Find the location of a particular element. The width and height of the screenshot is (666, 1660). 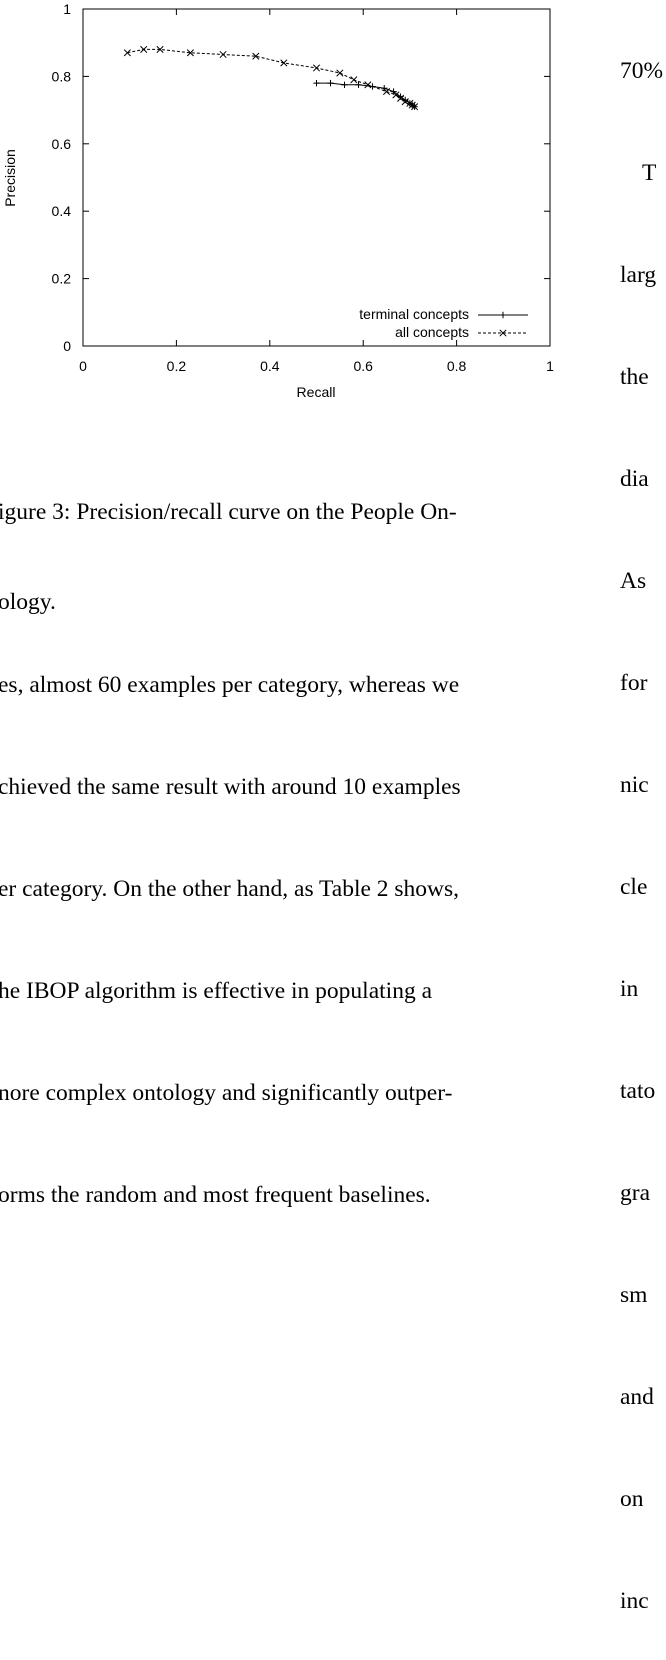

legend: terminal concepts all concepts is located at coordinates (443, 323).